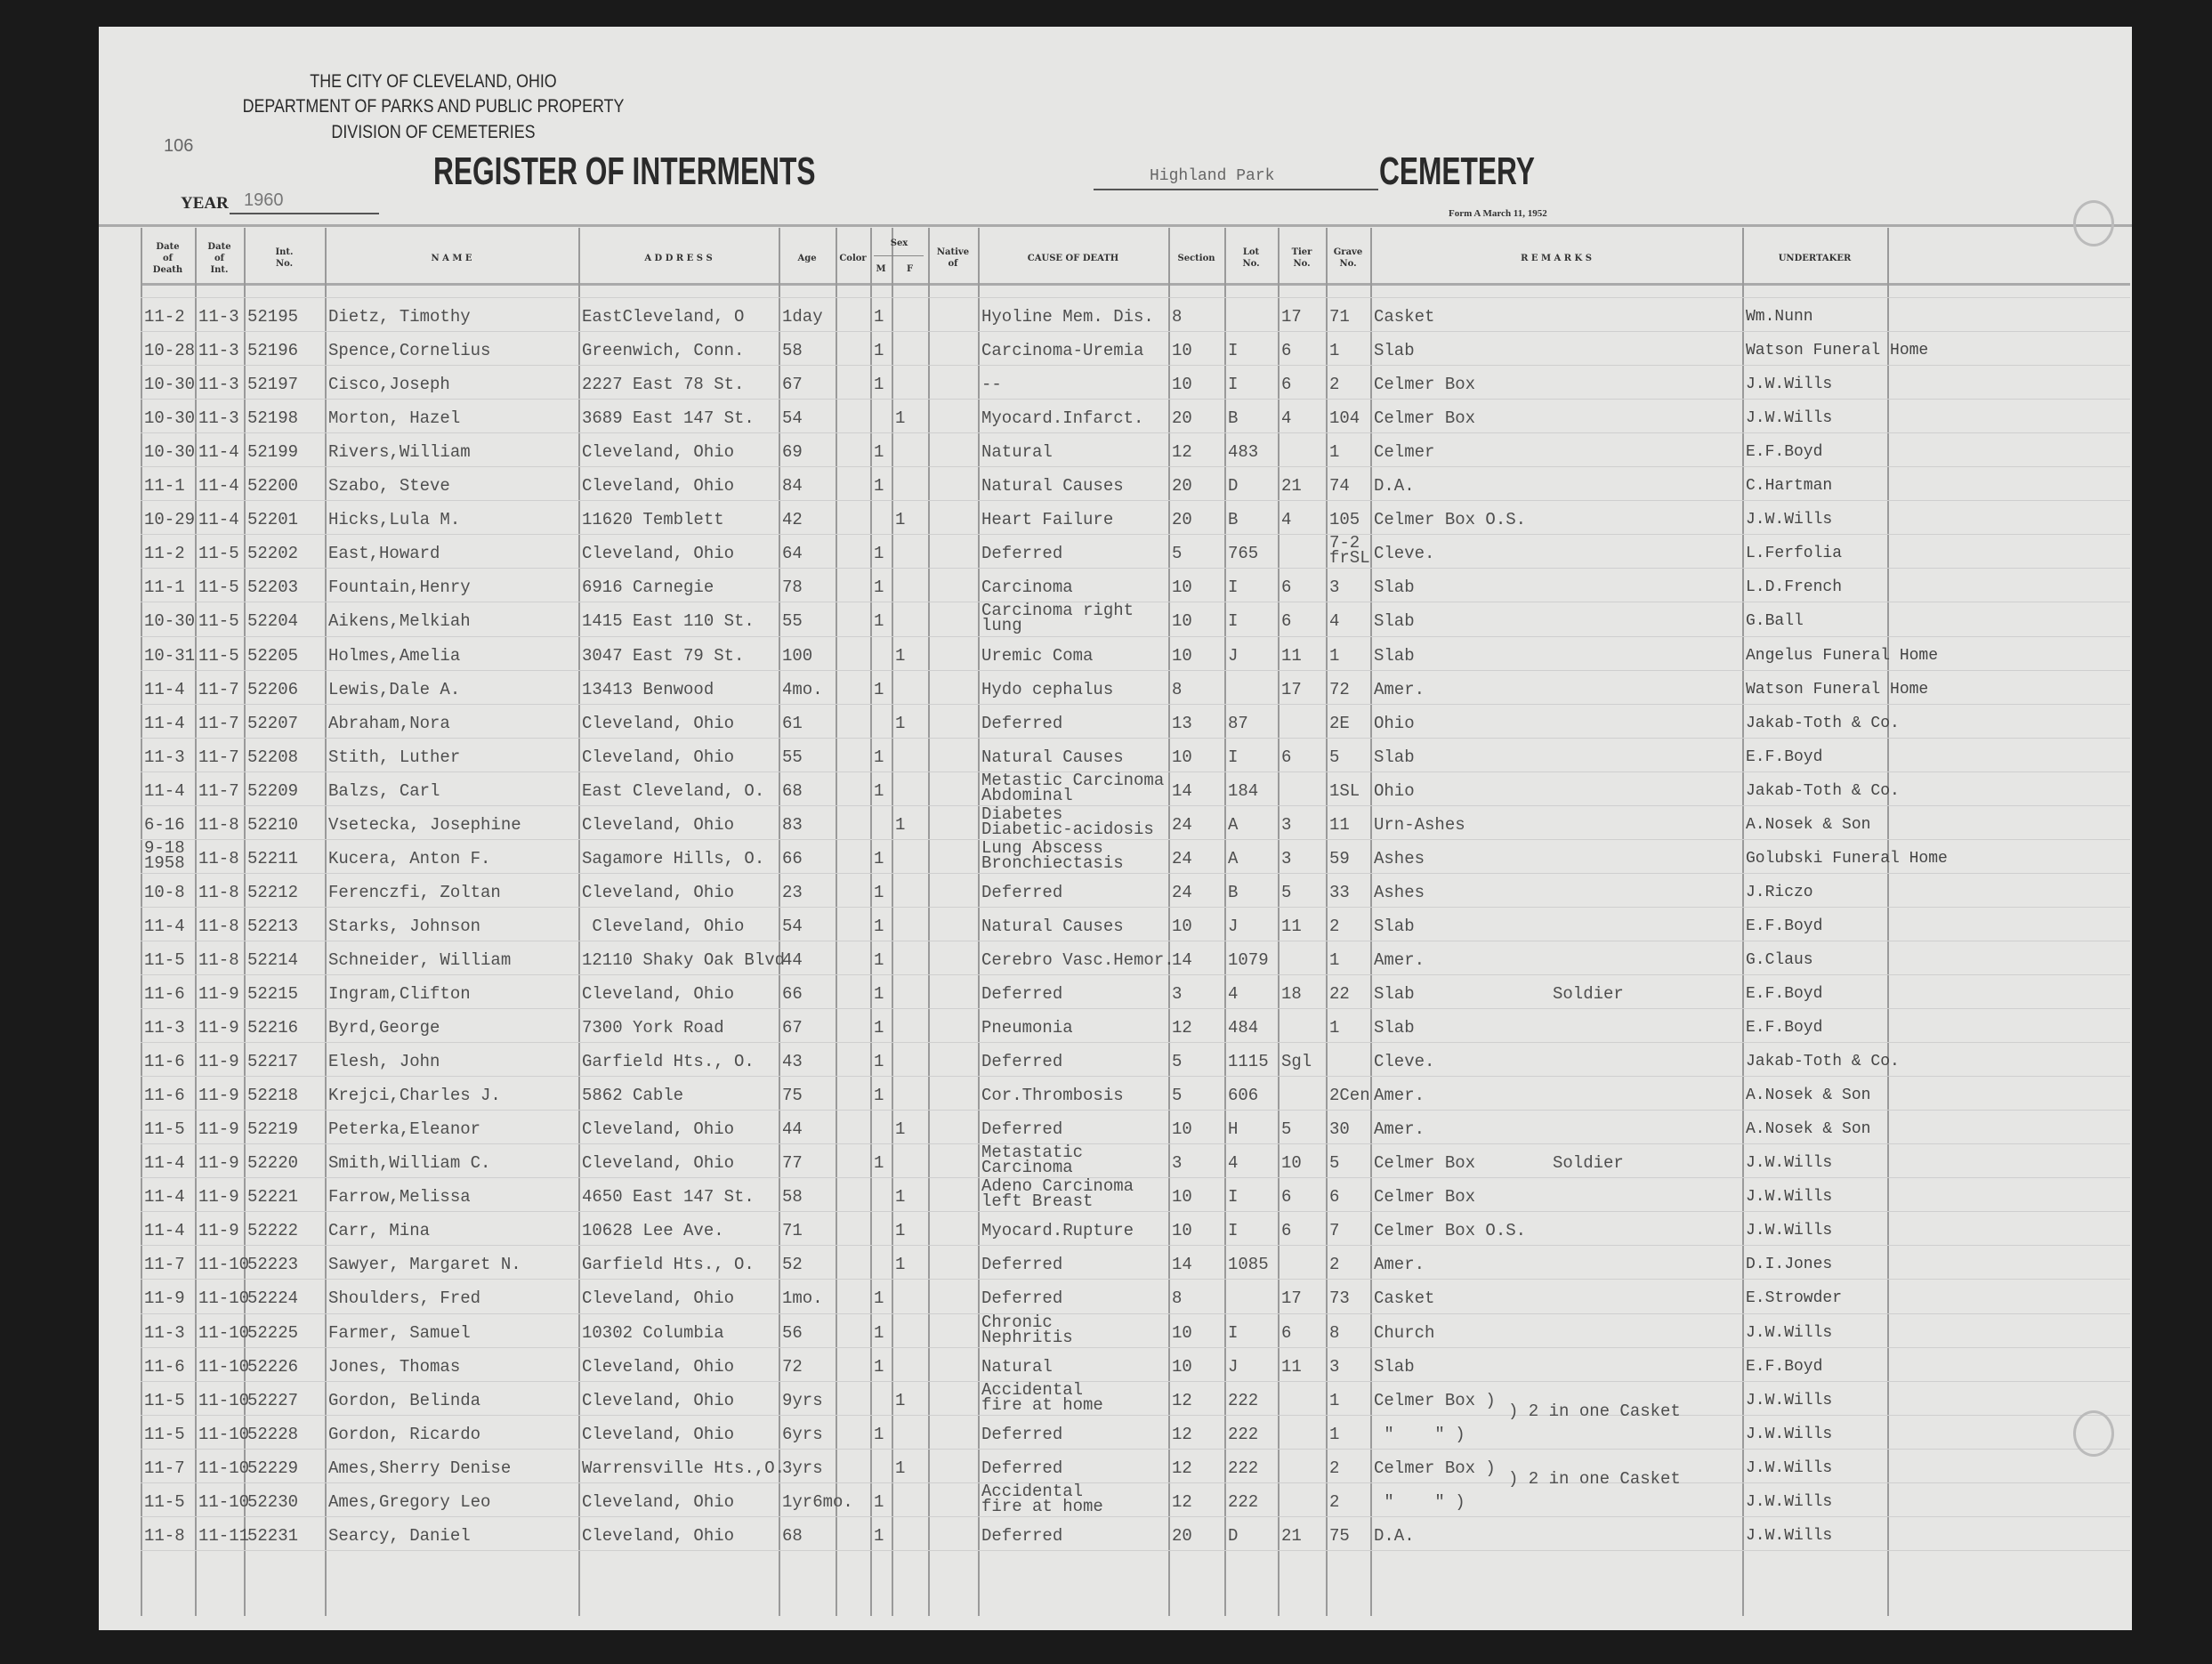 The height and width of the screenshot is (1664, 2212). What do you see at coordinates (1017, 1367) in the screenshot?
I see `cell-cause: Natural` at bounding box center [1017, 1367].